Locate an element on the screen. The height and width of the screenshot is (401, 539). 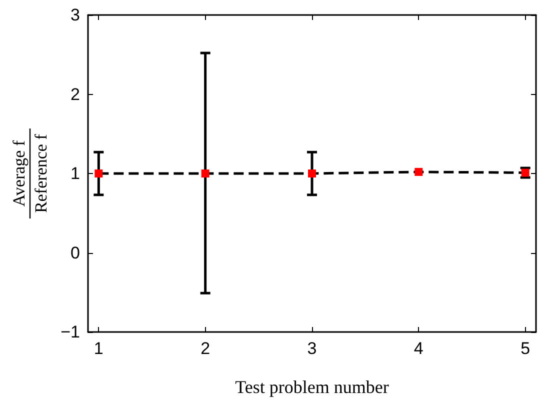
x-axis-title: Test problem number is located at coordinates (312, 387).